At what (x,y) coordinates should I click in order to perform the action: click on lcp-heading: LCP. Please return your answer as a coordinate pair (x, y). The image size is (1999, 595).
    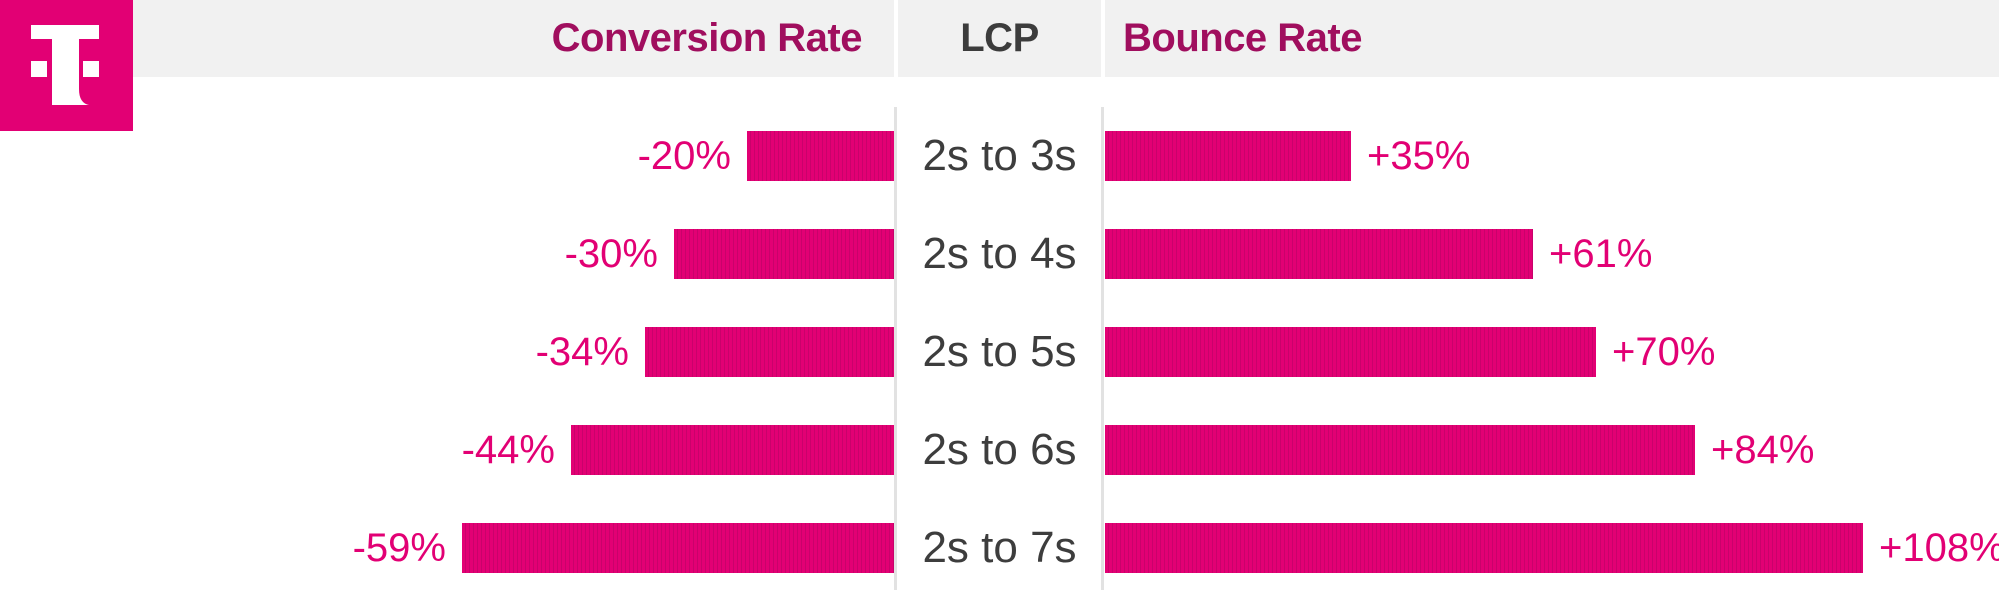
    Looking at the image, I should click on (999, 38).